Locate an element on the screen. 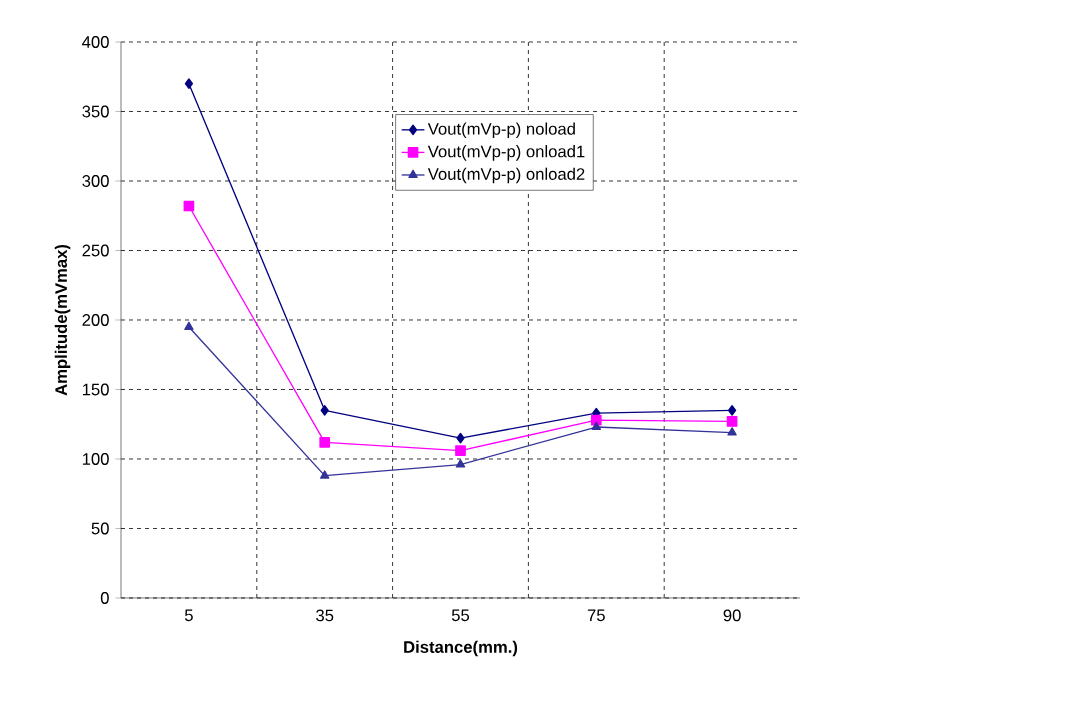 Image resolution: width=1090 pixels, height=706 pixels. y-tick-label: 50 is located at coordinates (100, 528).